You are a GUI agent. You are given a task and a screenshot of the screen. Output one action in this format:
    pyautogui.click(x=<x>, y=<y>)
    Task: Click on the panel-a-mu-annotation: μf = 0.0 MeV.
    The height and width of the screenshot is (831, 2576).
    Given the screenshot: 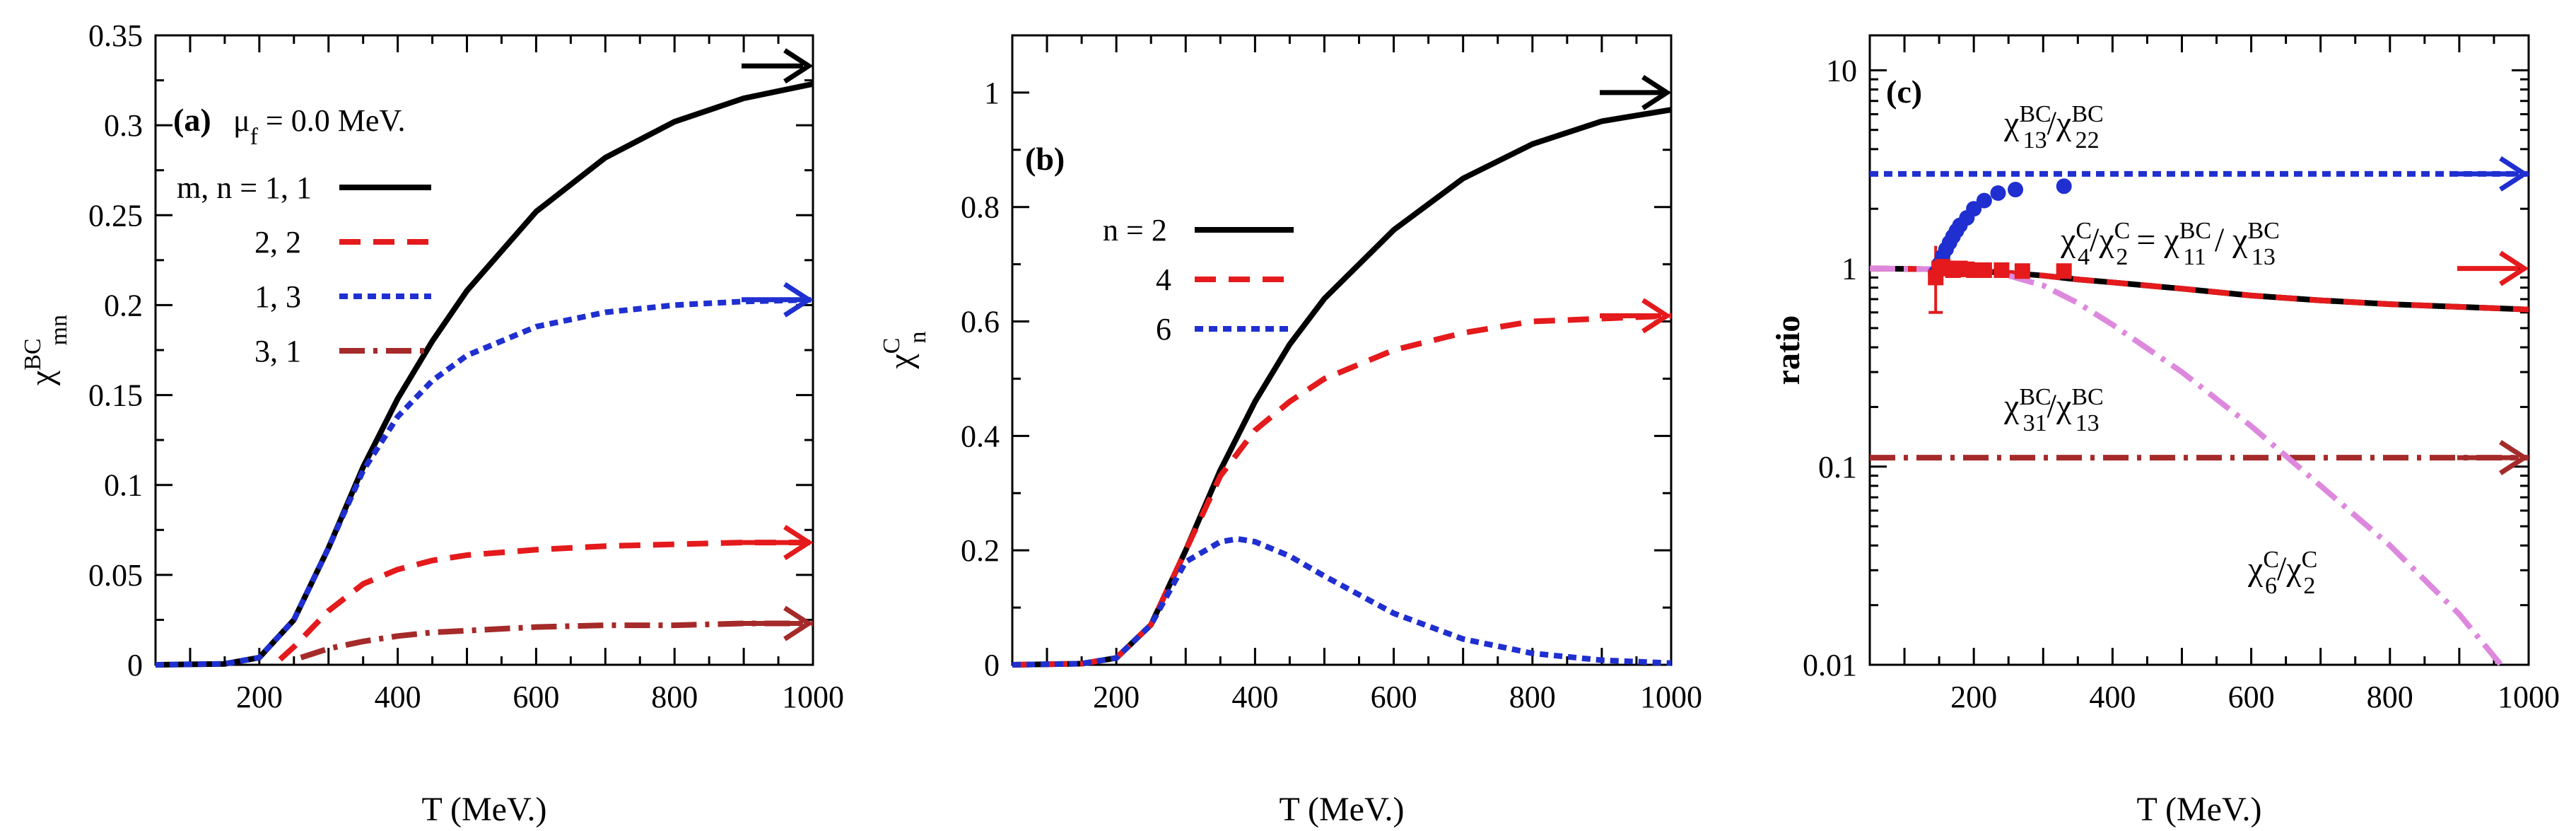 What is the action you would take?
    pyautogui.click(x=319, y=126)
    